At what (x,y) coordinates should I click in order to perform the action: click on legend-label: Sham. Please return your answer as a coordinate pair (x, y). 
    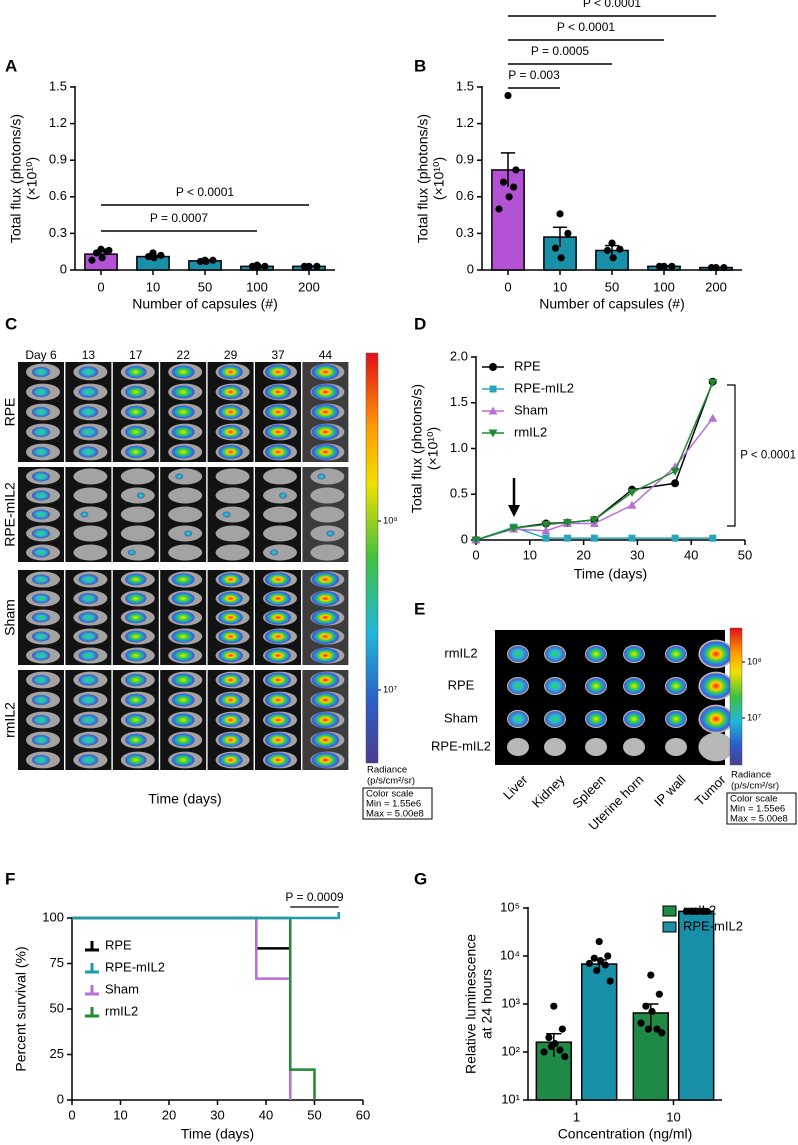
    Looking at the image, I should click on (531, 409).